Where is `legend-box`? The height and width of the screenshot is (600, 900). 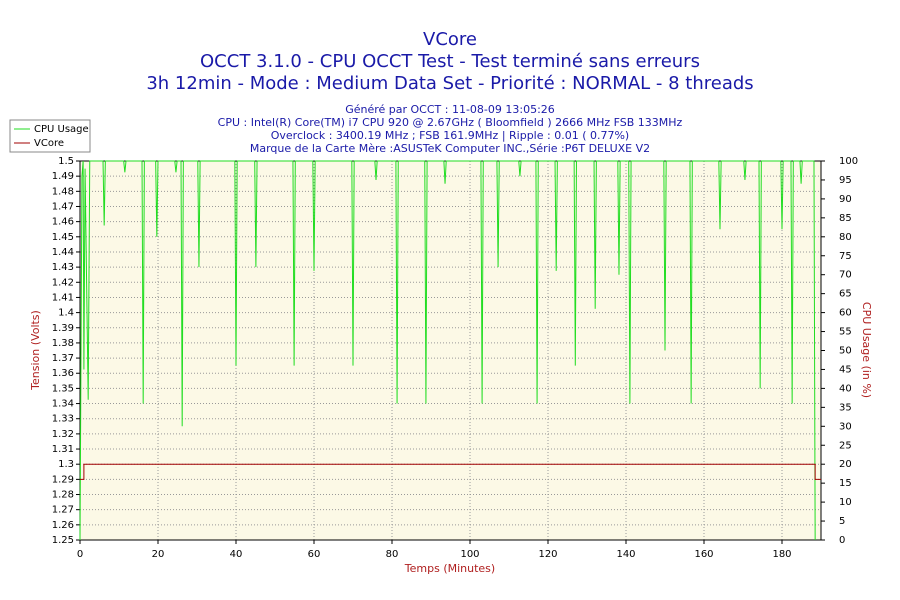
legend-box is located at coordinates (50, 136).